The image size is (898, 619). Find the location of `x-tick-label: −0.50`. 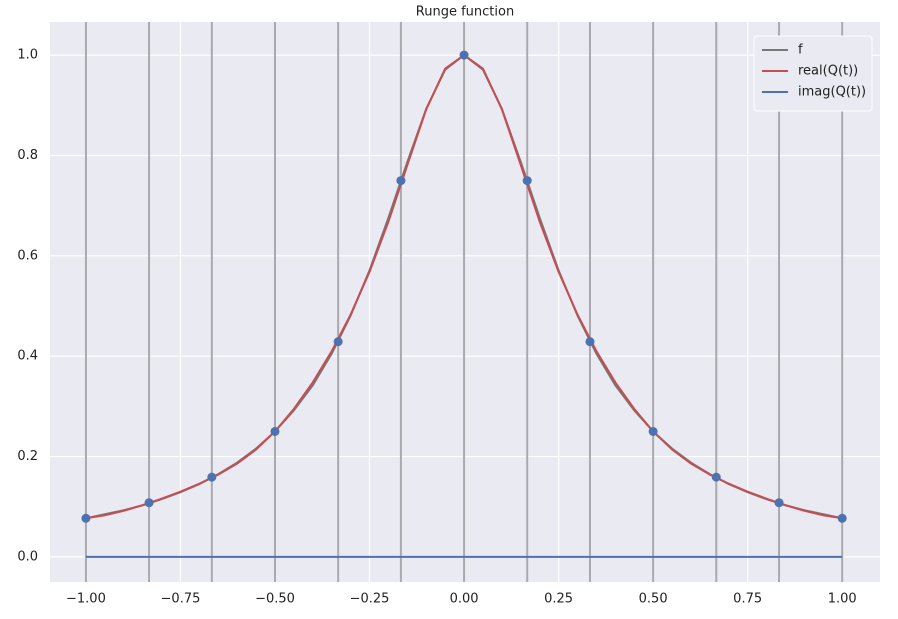

x-tick-label: −0.50 is located at coordinates (275, 599).